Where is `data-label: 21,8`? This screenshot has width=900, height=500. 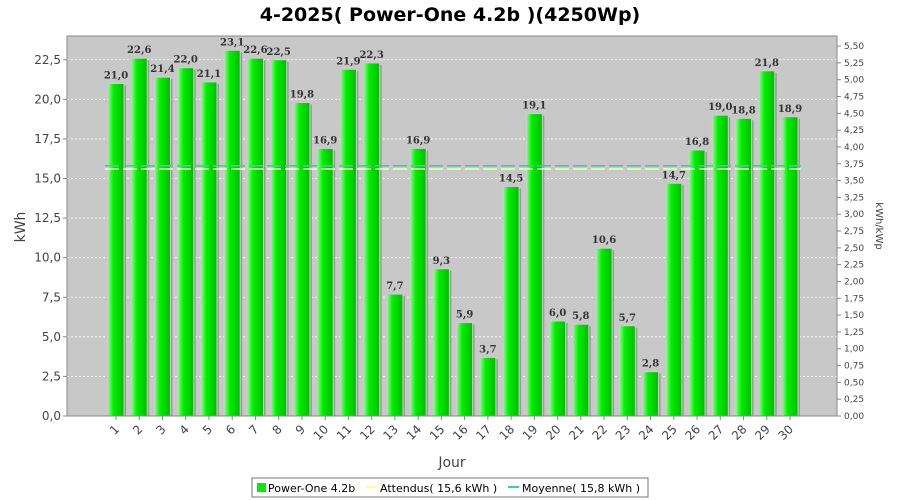
data-label: 21,8 is located at coordinates (767, 63).